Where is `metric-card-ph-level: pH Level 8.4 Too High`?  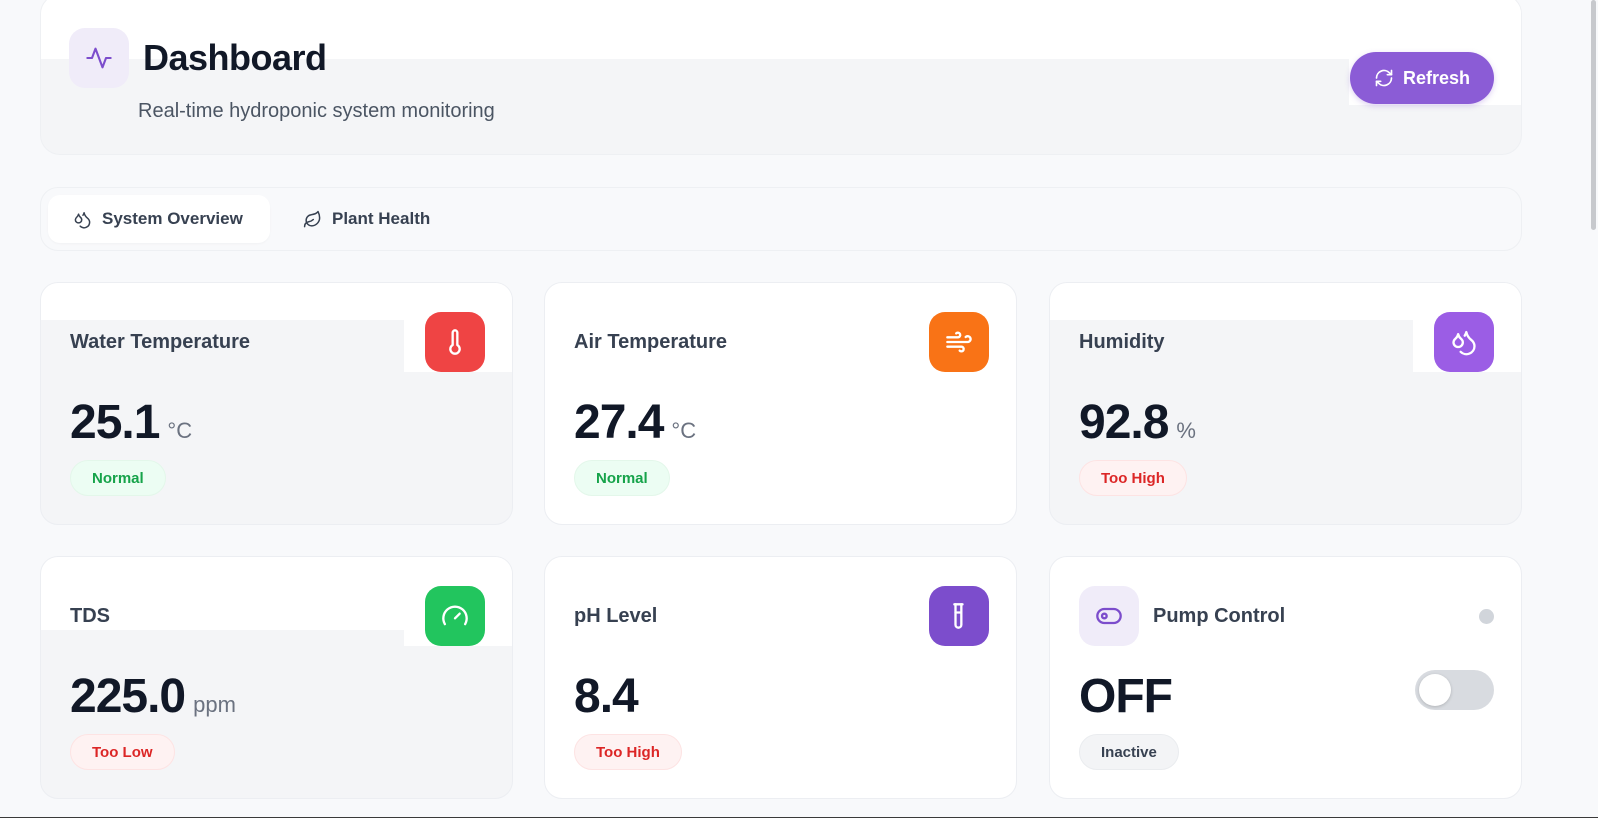 metric-card-ph-level: pH Level 8.4 Too High is located at coordinates (780, 677).